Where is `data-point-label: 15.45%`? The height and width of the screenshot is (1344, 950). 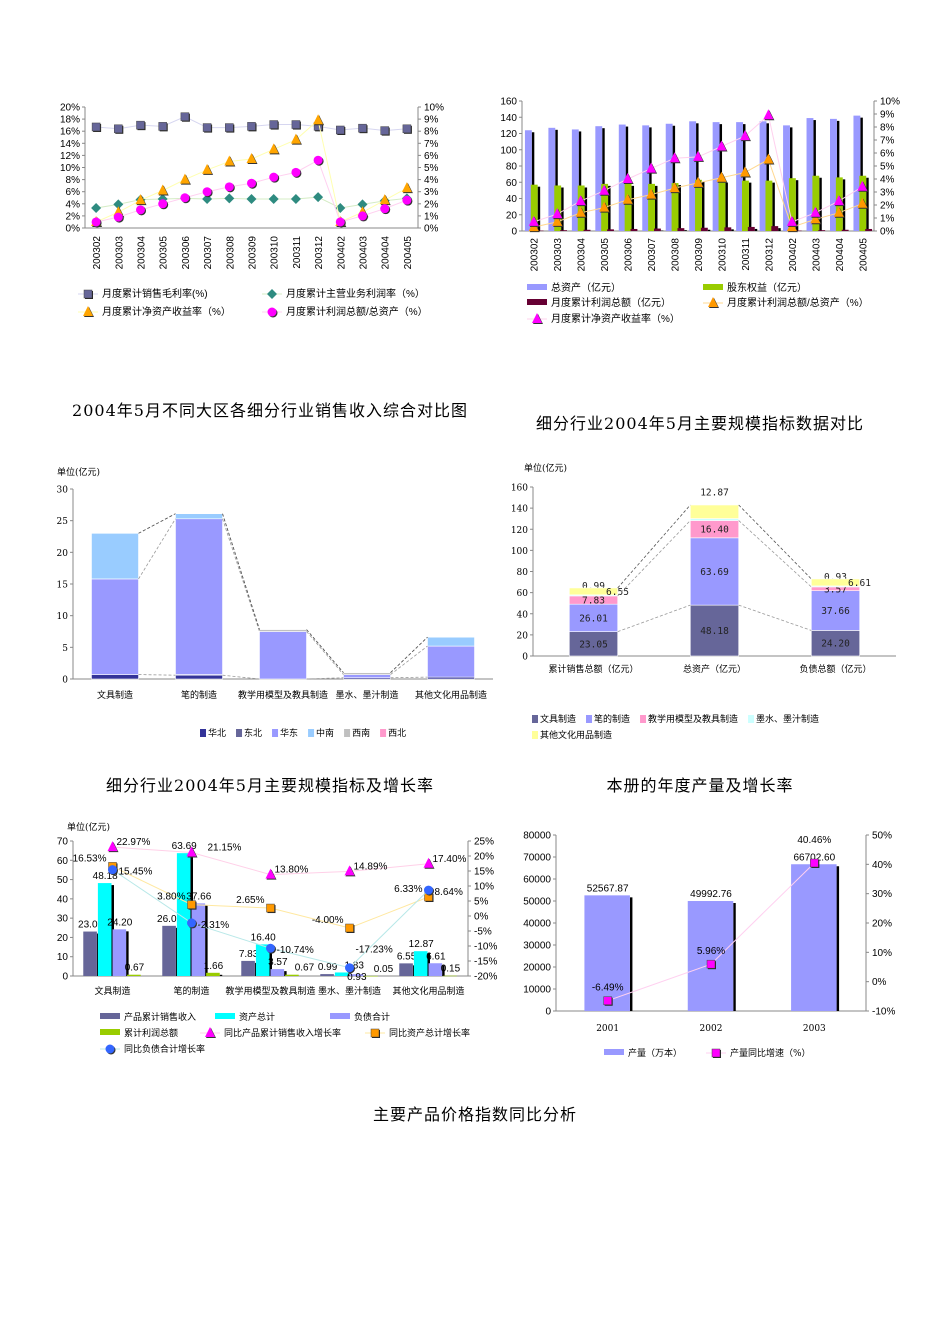
data-point-label: 15.45% is located at coordinates (136, 872).